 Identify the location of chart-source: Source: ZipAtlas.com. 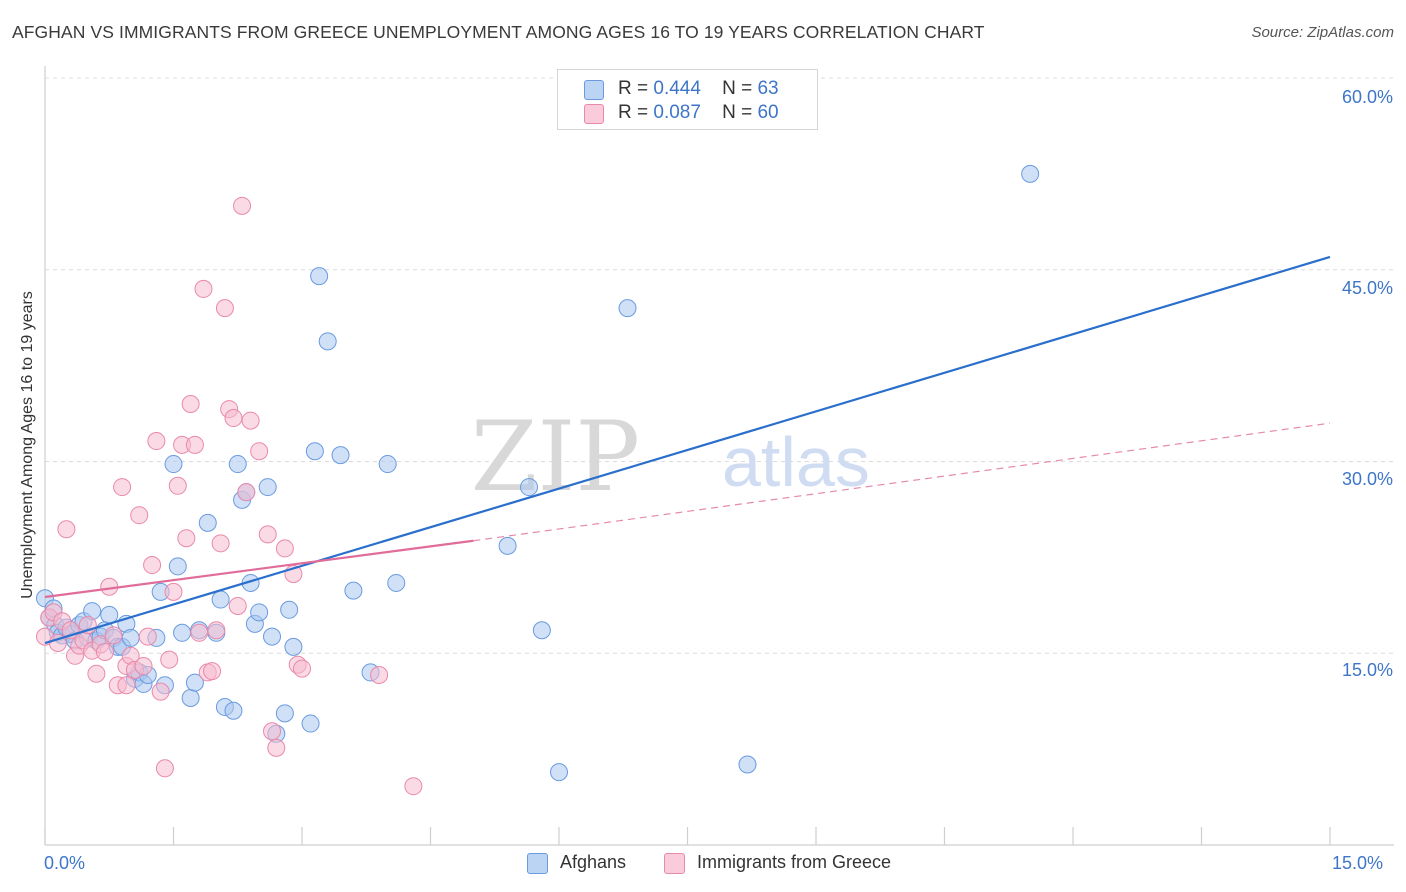
(1322, 32).